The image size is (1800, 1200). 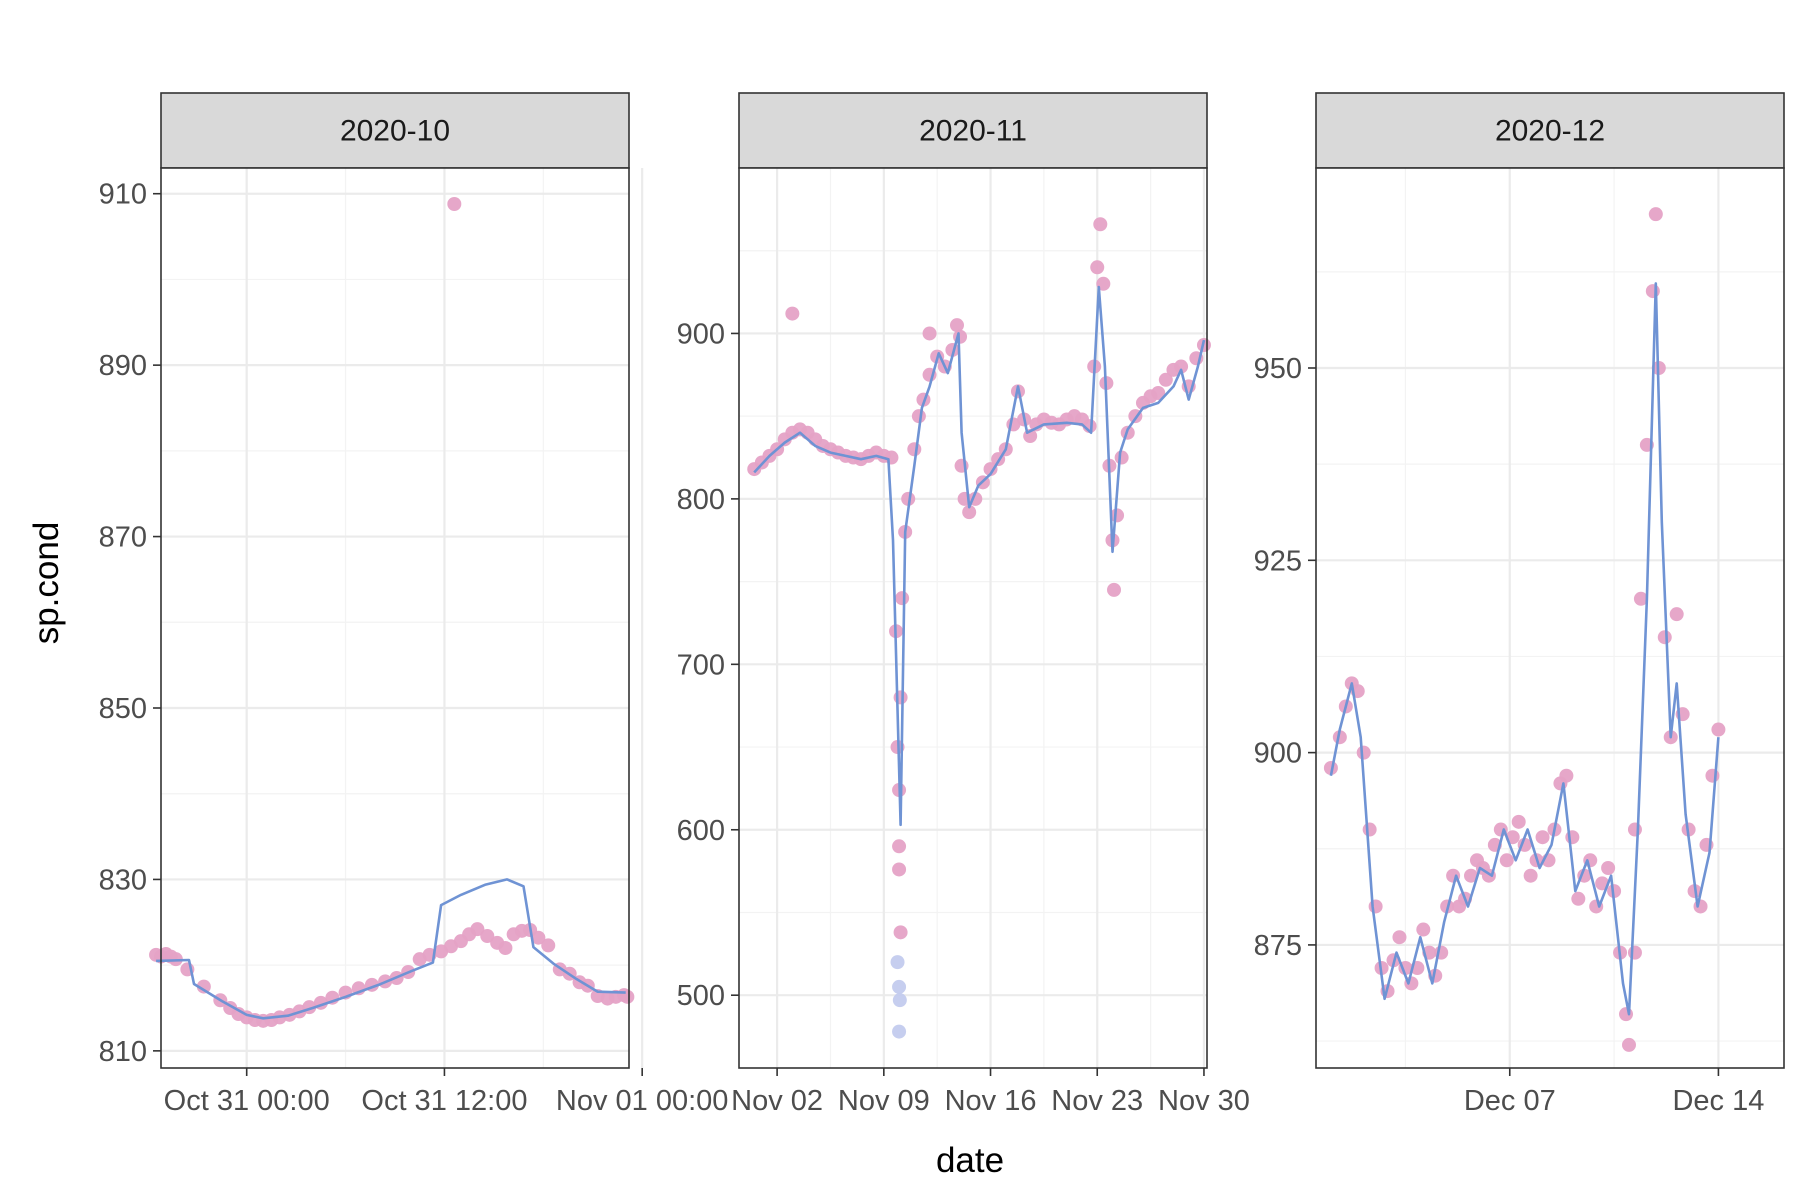 What do you see at coordinates (991, 1101) in the screenshot?
I see `x-tick-label: Nov 16` at bounding box center [991, 1101].